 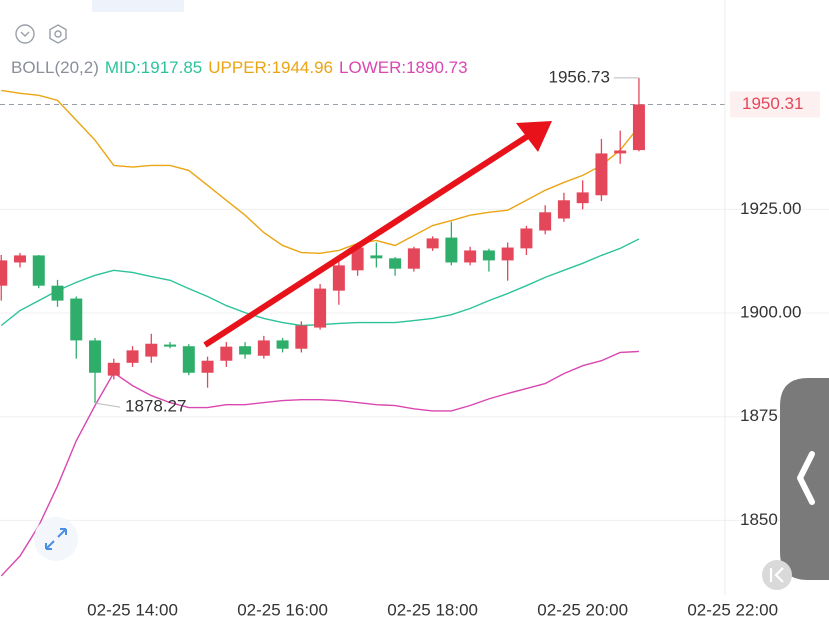 What do you see at coordinates (282, 609) in the screenshot?
I see `x-tick-label: 02-25 16:00` at bounding box center [282, 609].